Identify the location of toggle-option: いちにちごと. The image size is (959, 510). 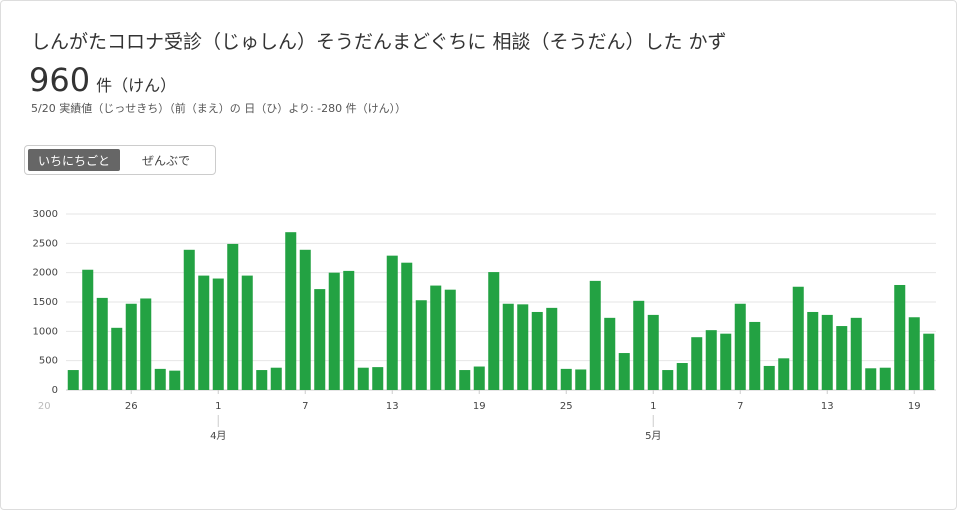
(74, 160).